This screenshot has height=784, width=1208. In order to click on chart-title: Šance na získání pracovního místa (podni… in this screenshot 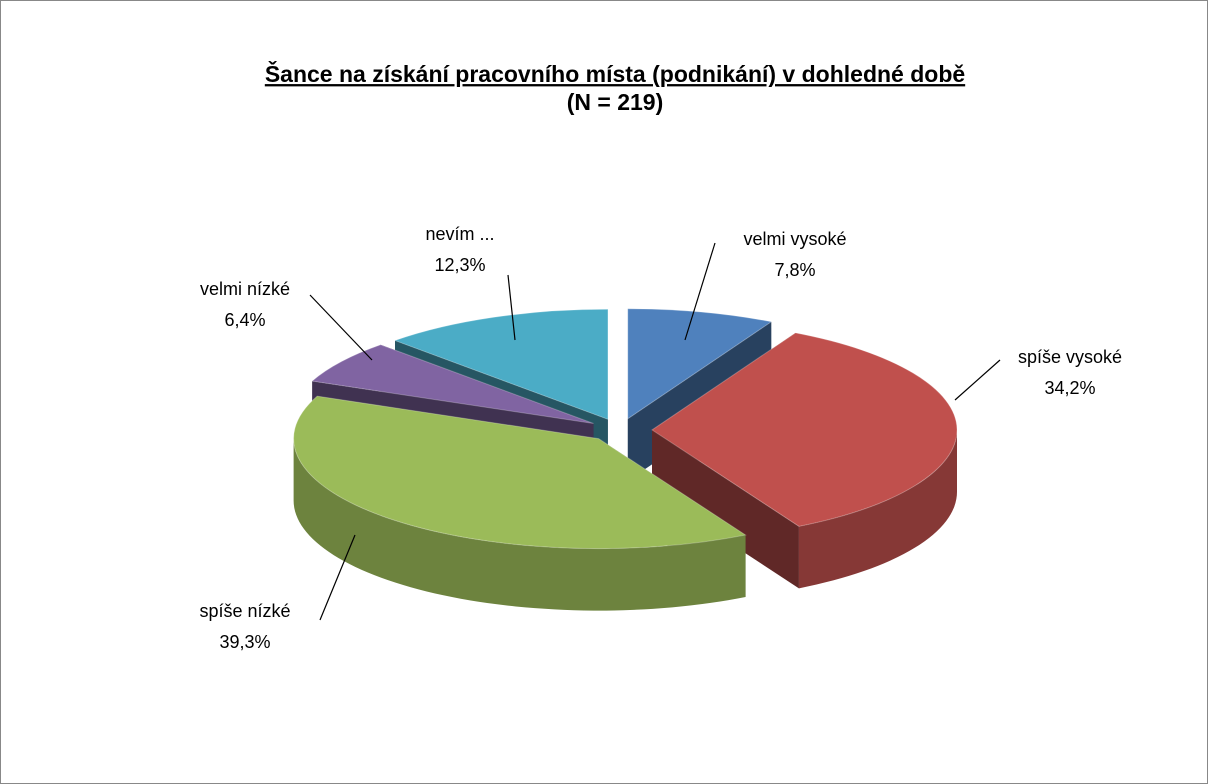, I will do `click(615, 73)`.